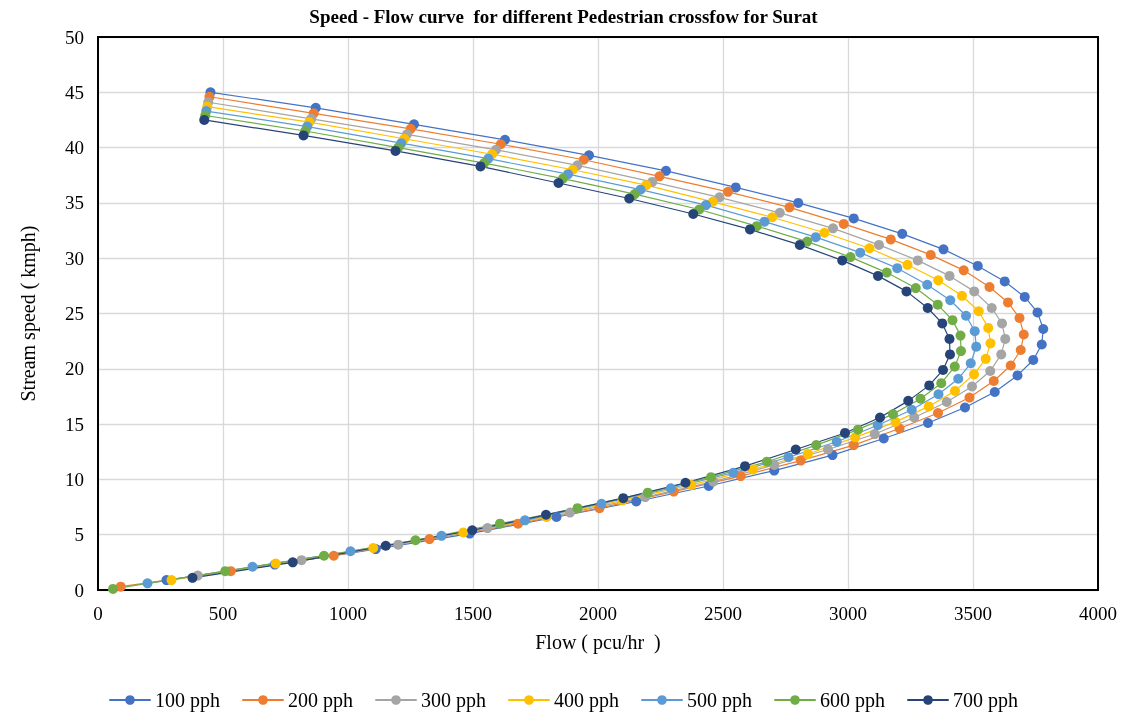  What do you see at coordinates (79, 590) in the screenshot?
I see `y-tick-label: 0` at bounding box center [79, 590].